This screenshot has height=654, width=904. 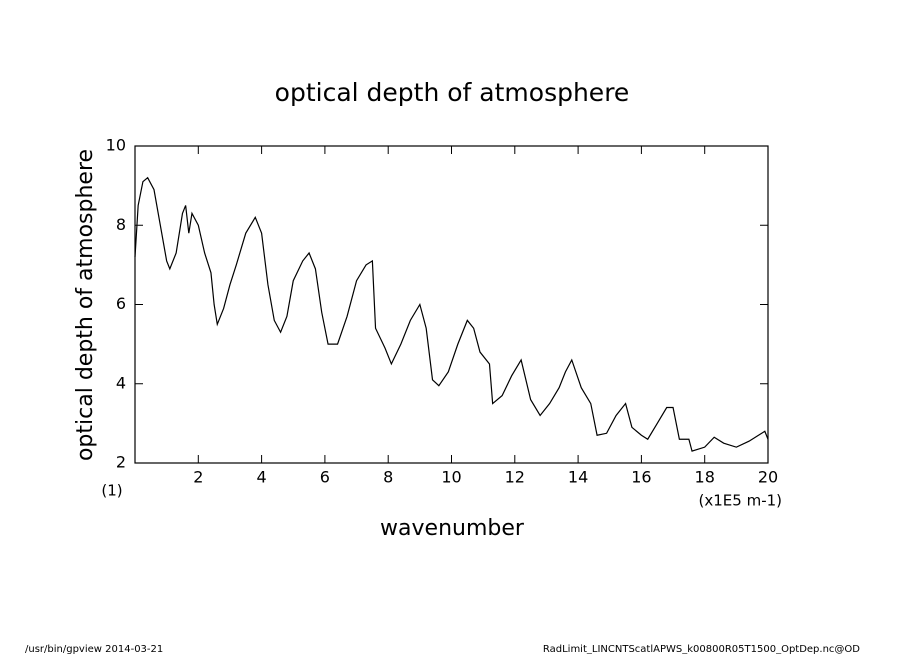 I want to click on y-axis-label: optical depth of atmosphere, so click(x=85, y=305).